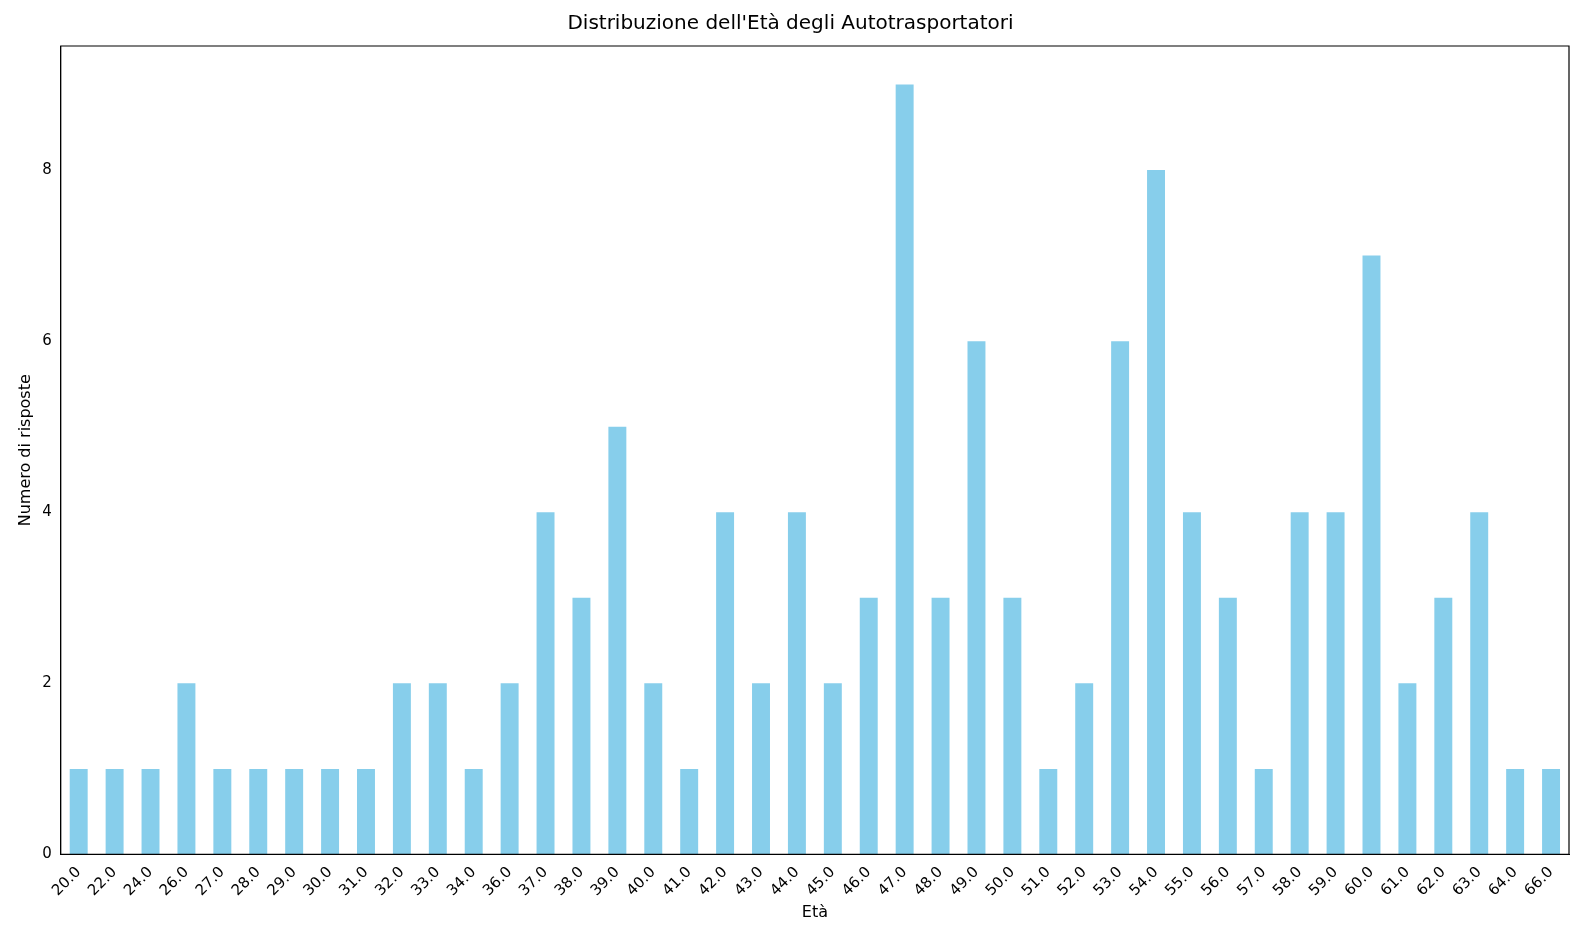 The width and height of the screenshot is (1583, 930). Describe the element at coordinates (47, 511) in the screenshot. I see `y-tick-label: 4` at that location.